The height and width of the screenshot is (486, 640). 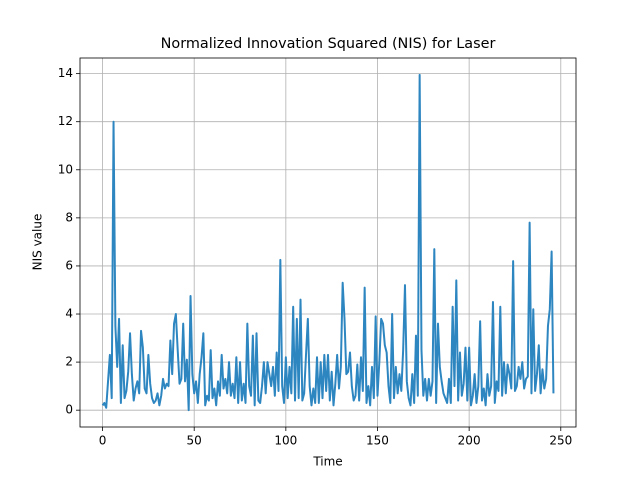 I want to click on x-tick-label: 50, so click(x=194, y=441).